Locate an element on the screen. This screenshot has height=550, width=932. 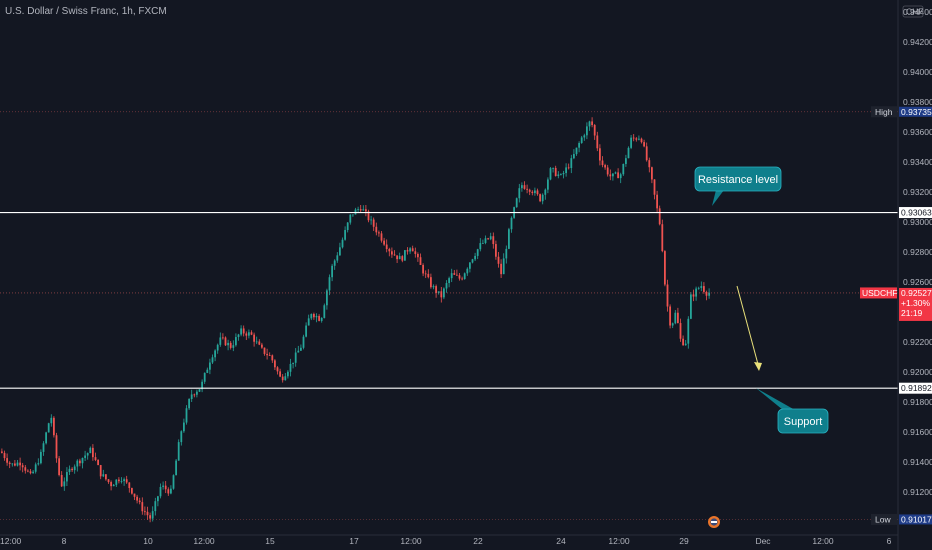
symbol-tag: USDCHF is located at coordinates (878, 293).